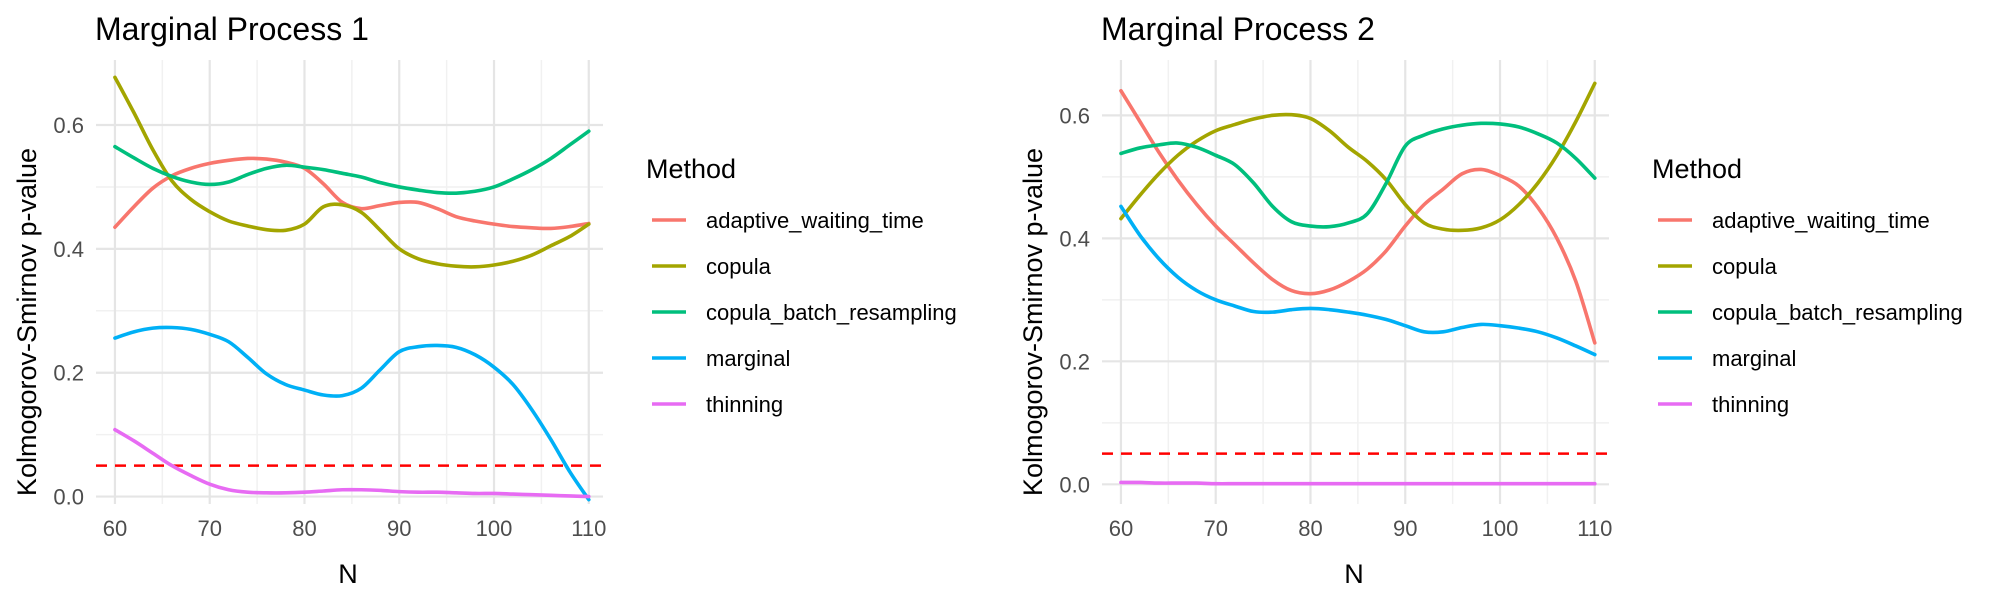 This screenshot has width=2000, height=600. Describe the element at coordinates (1238, 29) in the screenshot. I see `chart-title: Marginal Process 2` at that location.